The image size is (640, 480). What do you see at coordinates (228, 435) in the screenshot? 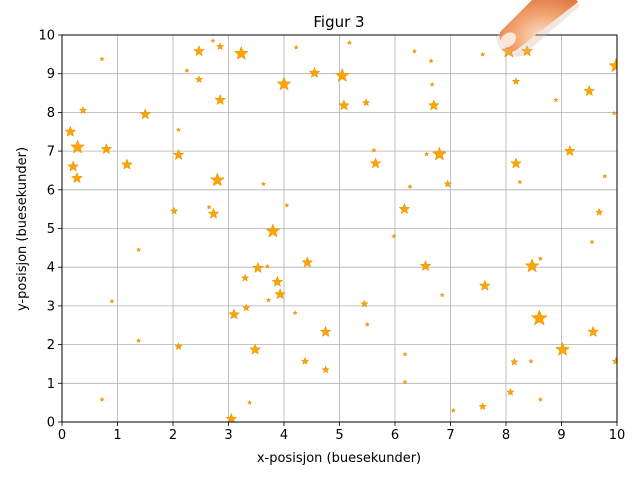
I see `x-tick-label: 3` at bounding box center [228, 435].